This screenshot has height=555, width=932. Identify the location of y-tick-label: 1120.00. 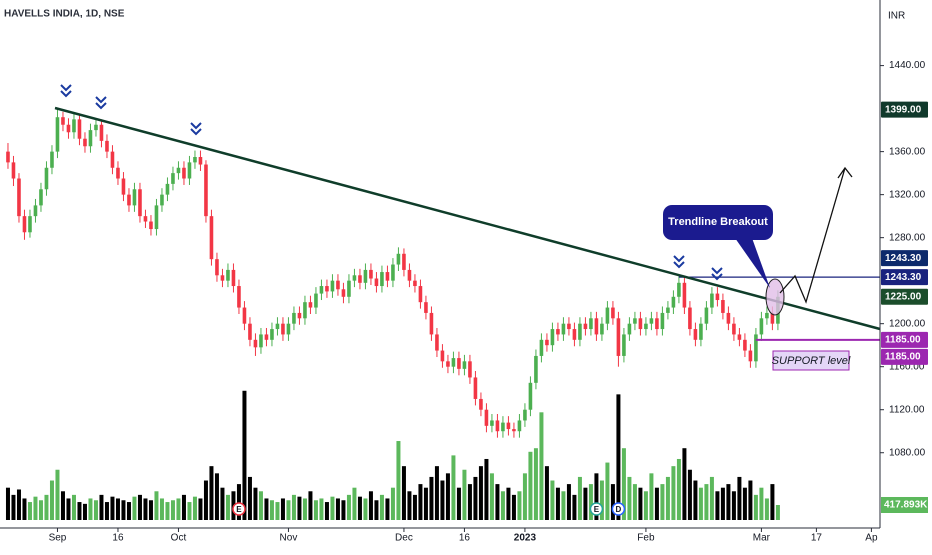
(907, 409).